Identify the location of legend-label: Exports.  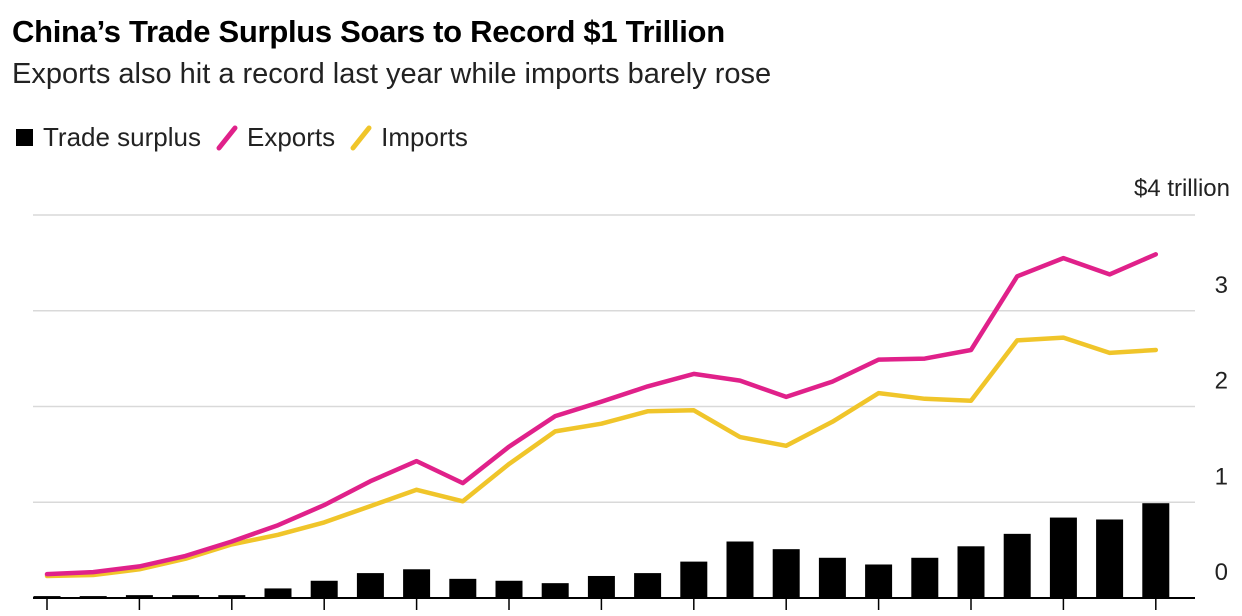
(291, 137).